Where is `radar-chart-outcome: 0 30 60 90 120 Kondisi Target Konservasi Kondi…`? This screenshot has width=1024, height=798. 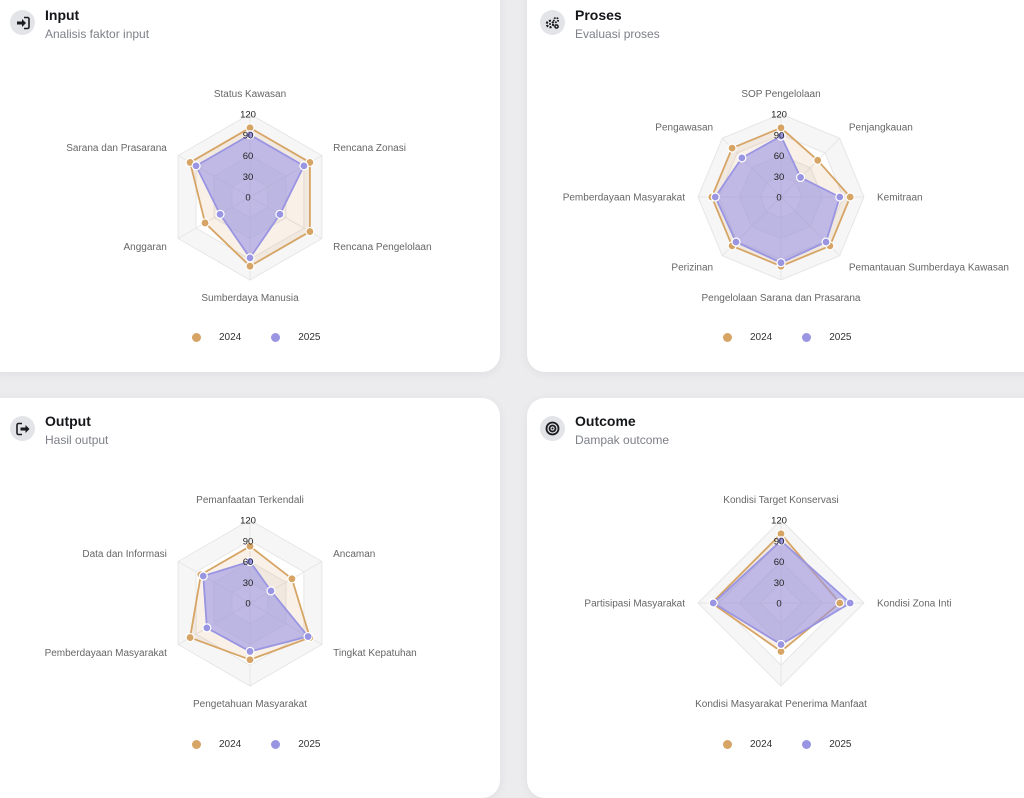
radar-chart-outcome: 0 30 60 90 120 Kondisi Target Konservasi Kondi… is located at coordinates (768, 602).